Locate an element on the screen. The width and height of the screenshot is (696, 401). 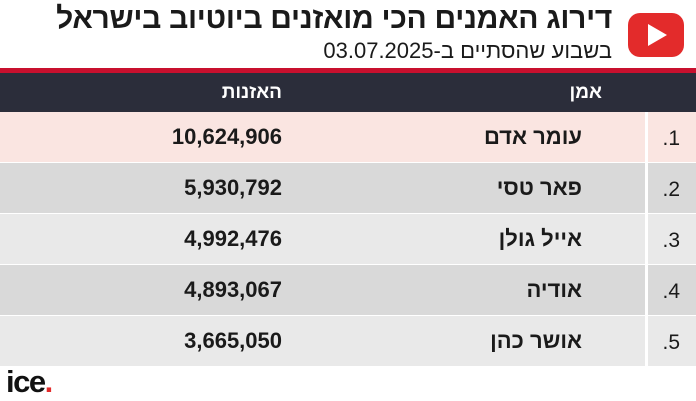
accent-divider is located at coordinates (348, 70).